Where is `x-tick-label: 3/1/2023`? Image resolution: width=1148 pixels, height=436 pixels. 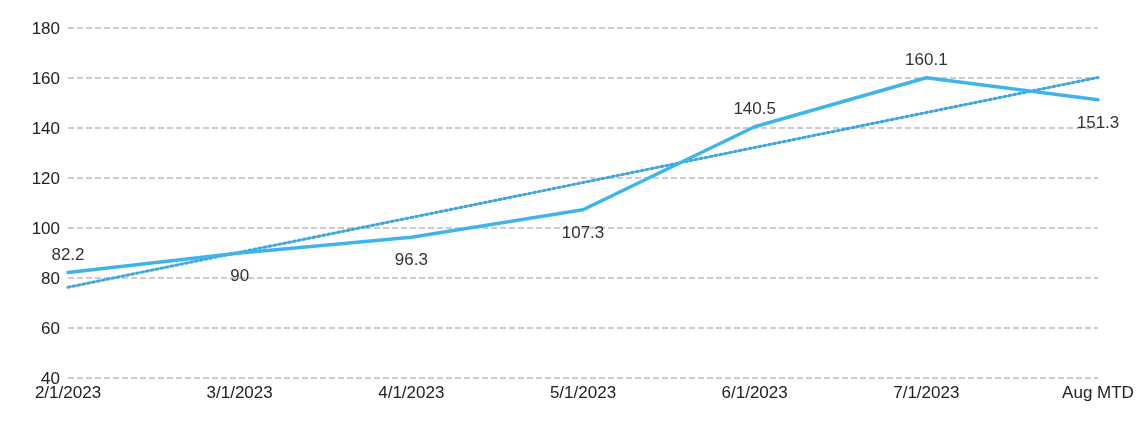 x-tick-label: 3/1/2023 is located at coordinates (239, 393).